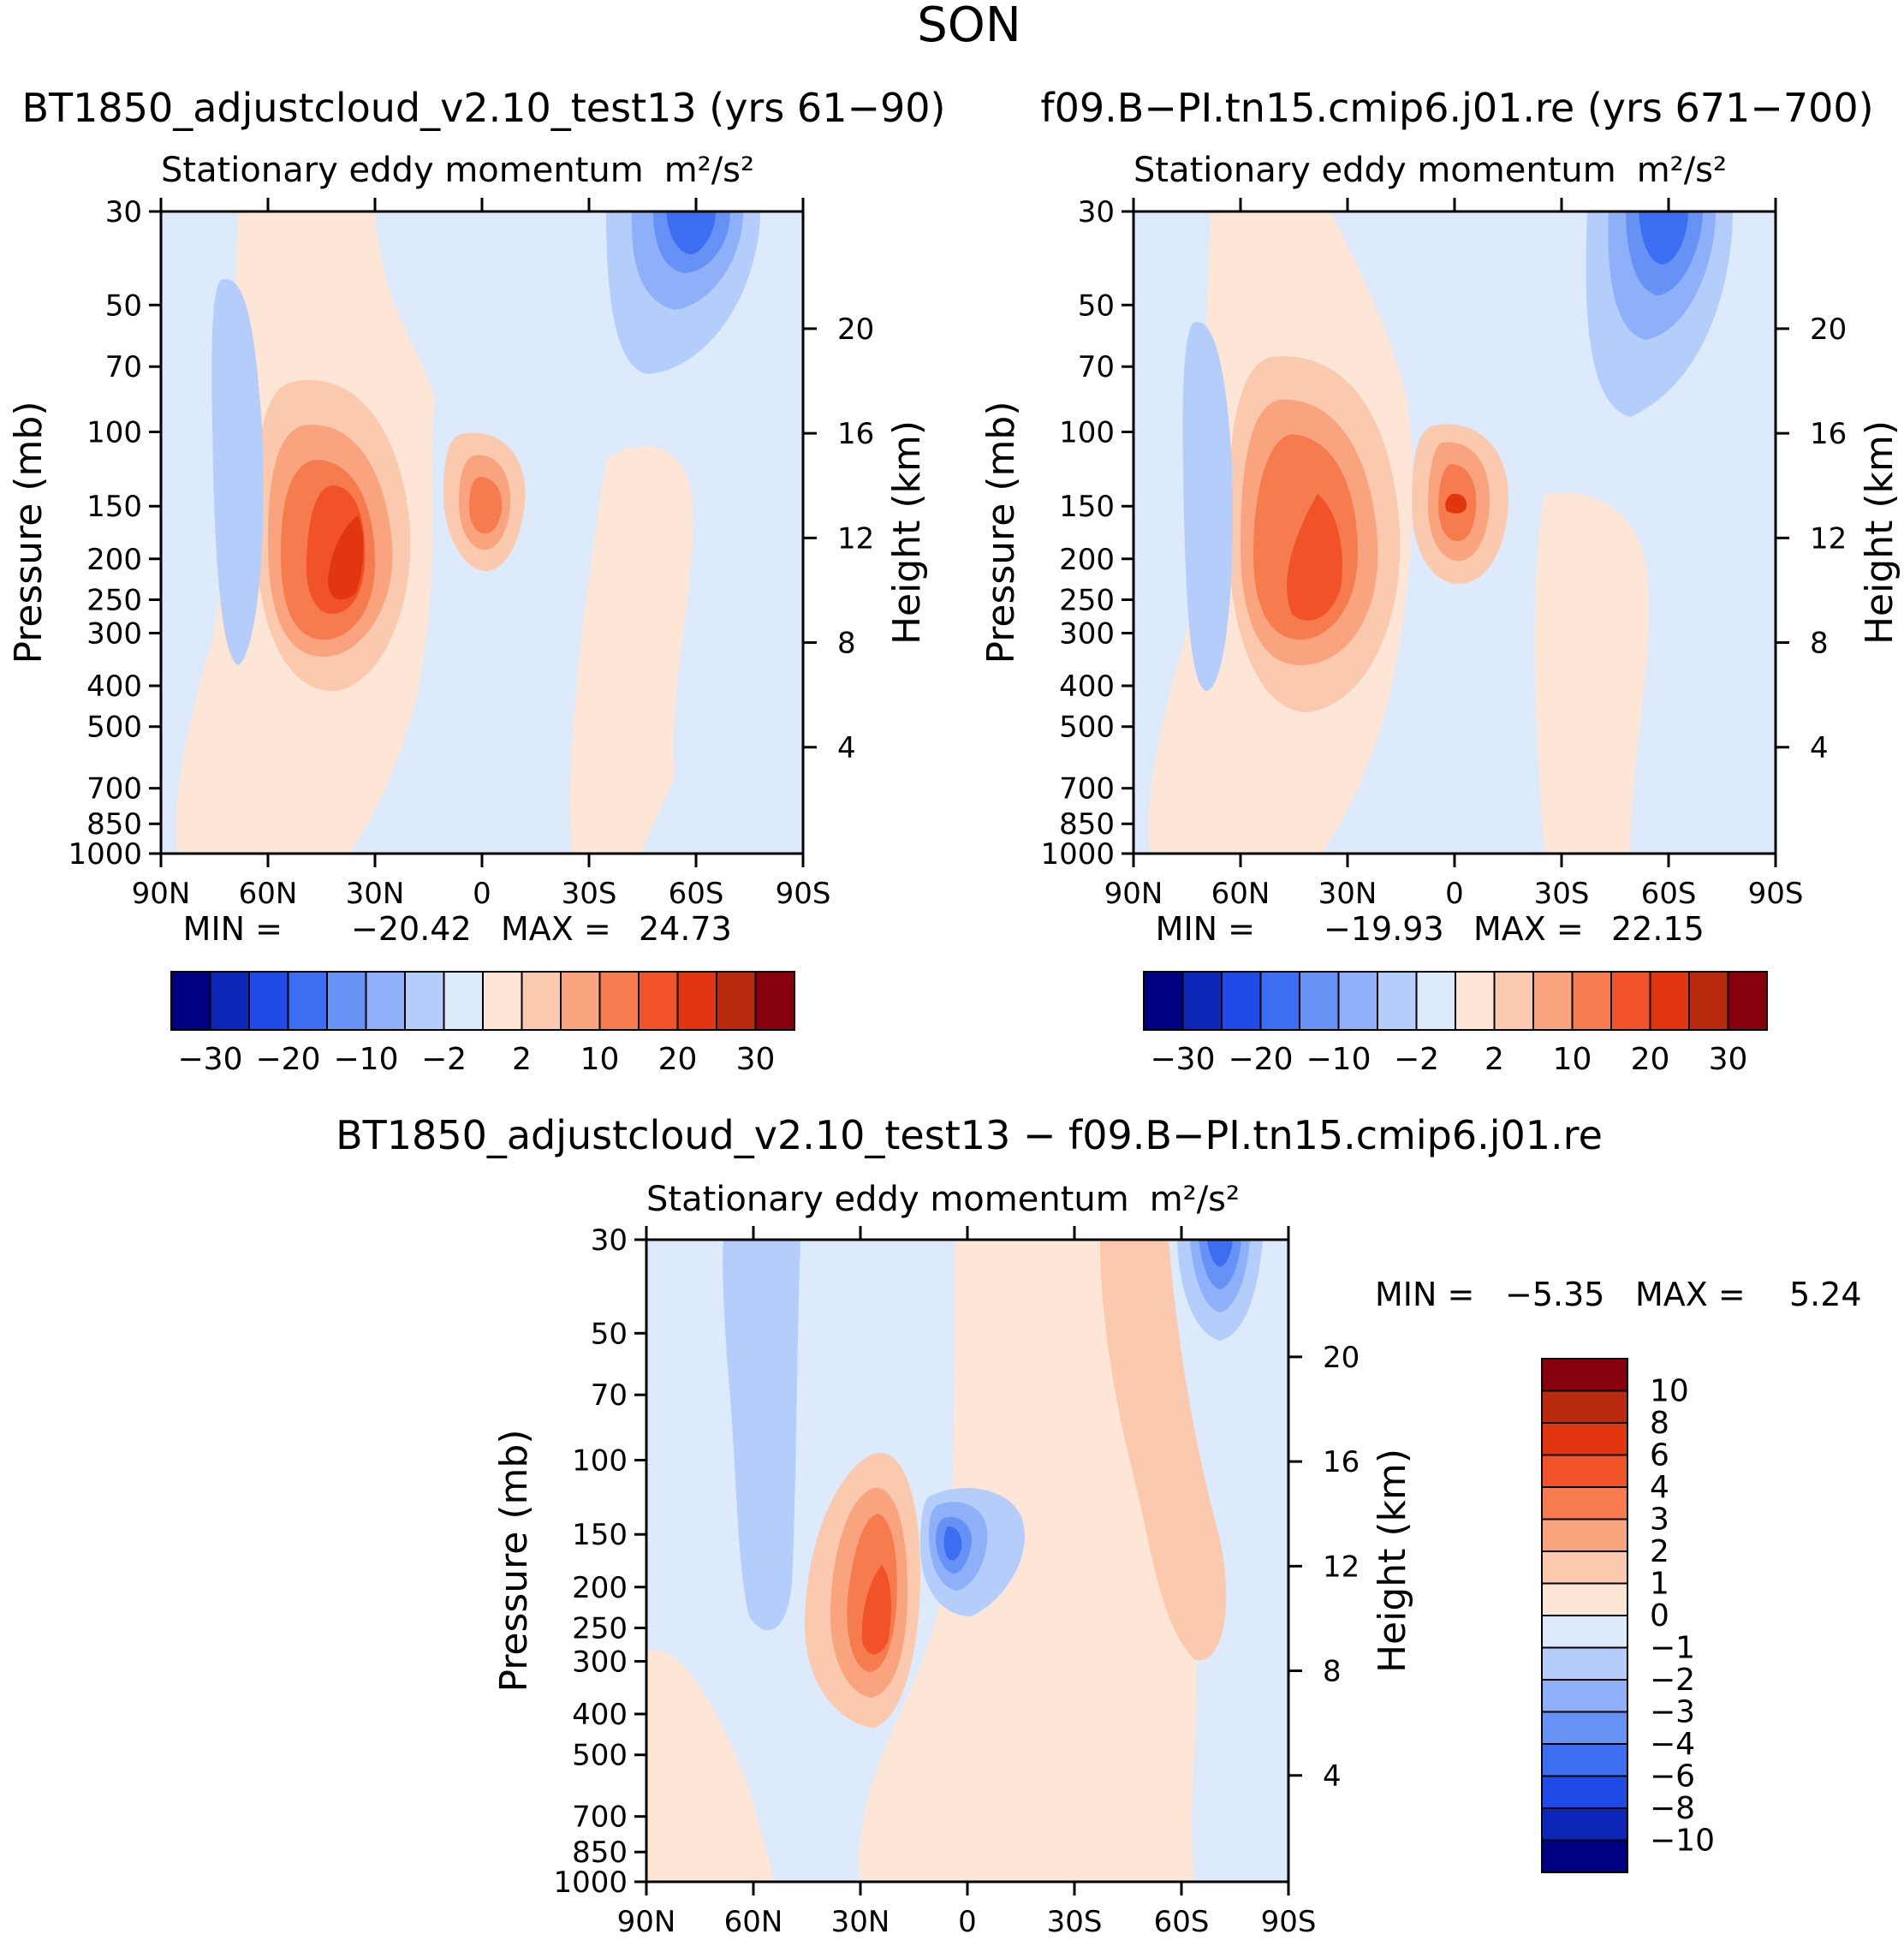 The image size is (1904, 1940). What do you see at coordinates (1087, 507) in the screenshot?
I see `panel-b-pressure-tick-label: 150` at bounding box center [1087, 507].